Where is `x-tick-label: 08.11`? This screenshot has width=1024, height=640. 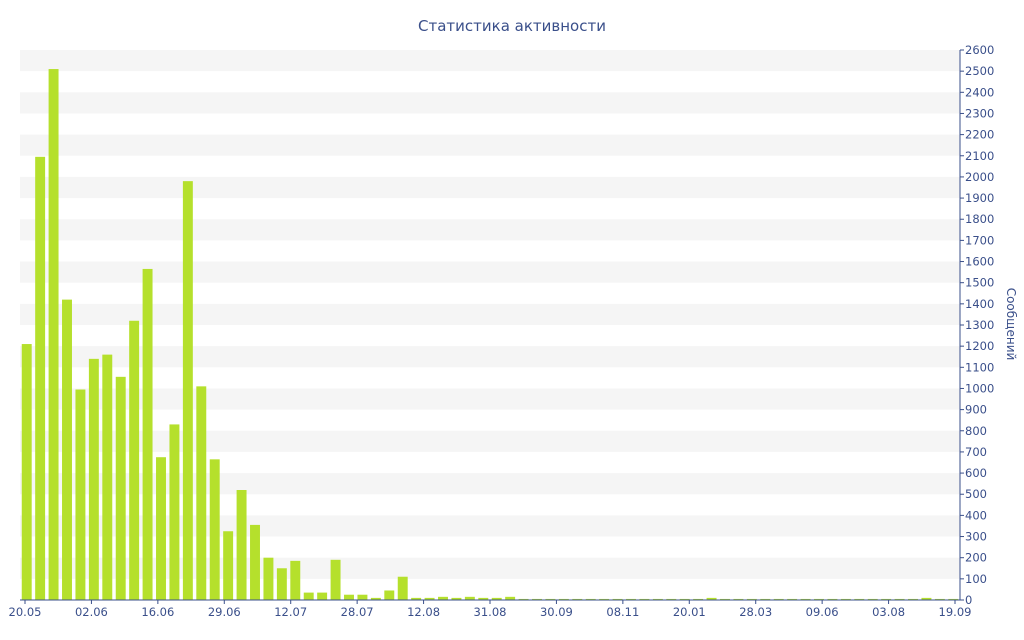
x-tick-label: 08.11 is located at coordinates (622, 612).